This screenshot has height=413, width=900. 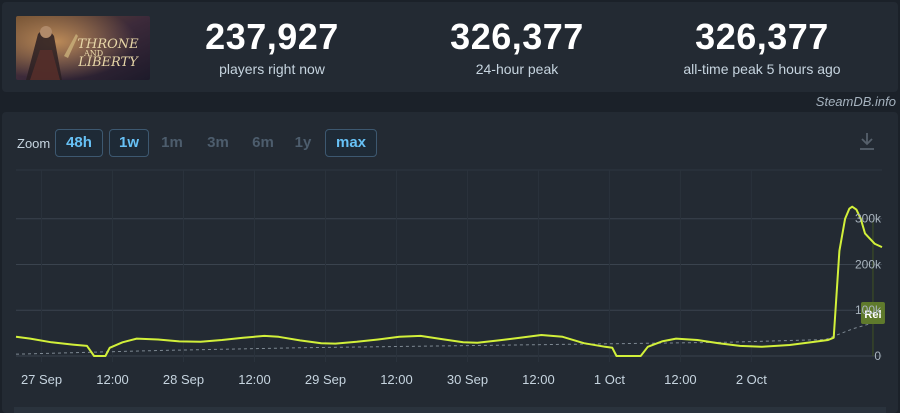 I want to click on peak-24h-value: 326,377, so click(x=517, y=36).